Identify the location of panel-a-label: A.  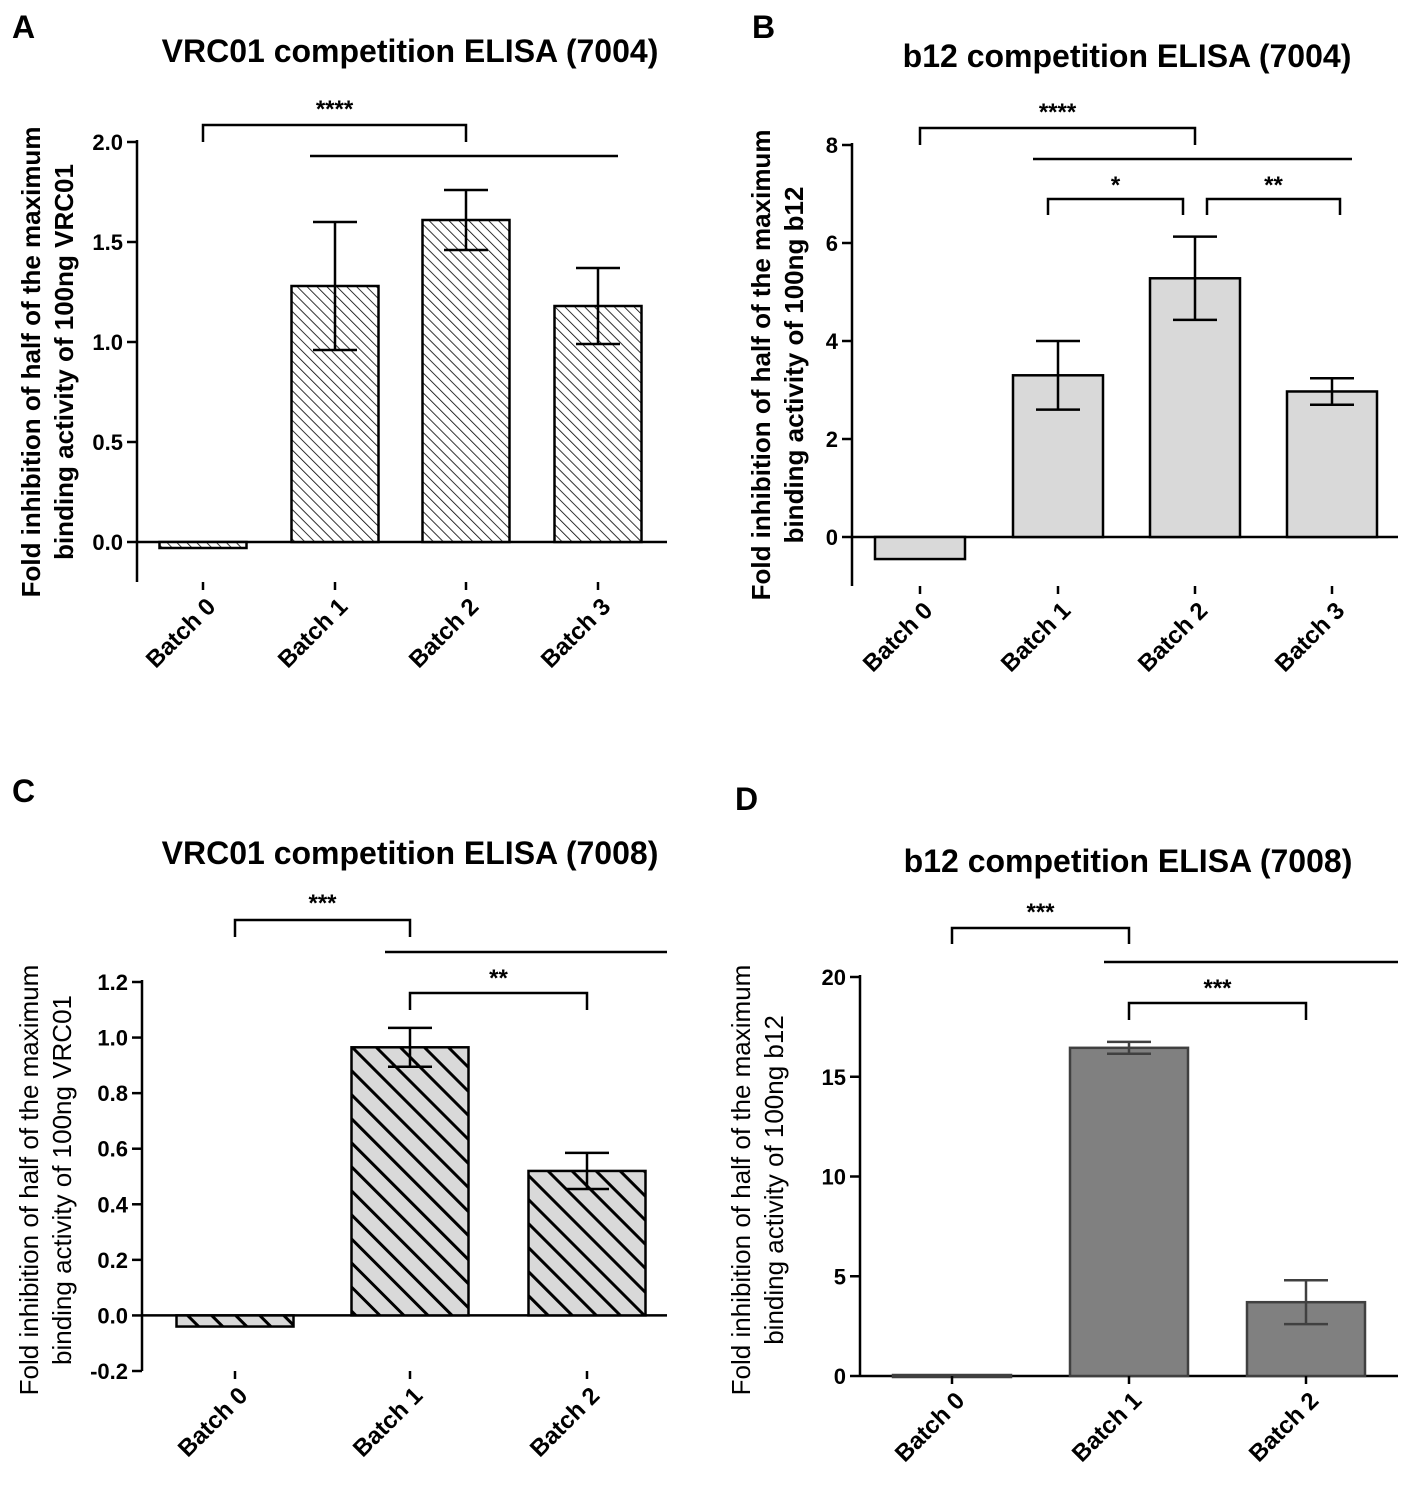
(23, 27).